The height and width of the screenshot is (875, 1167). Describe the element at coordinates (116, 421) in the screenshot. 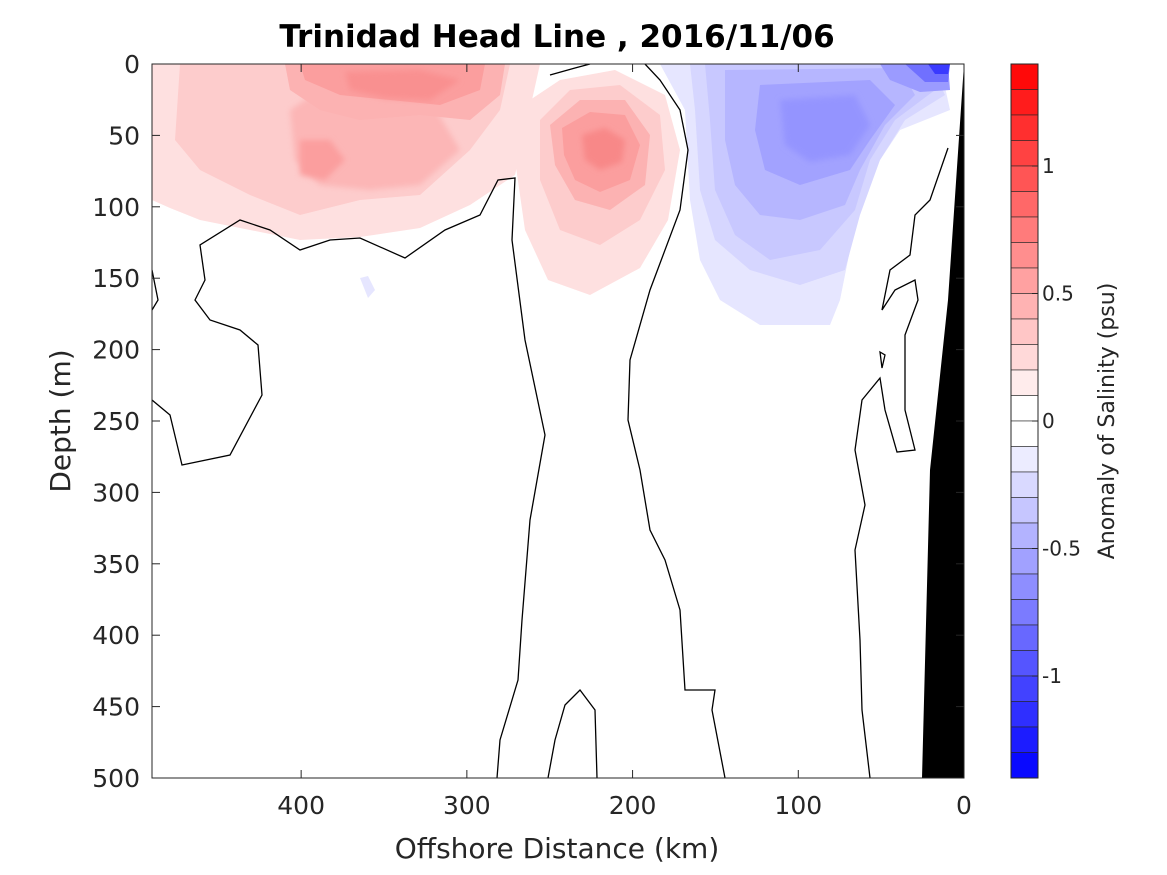

I see `y-tick-label: 250` at that location.